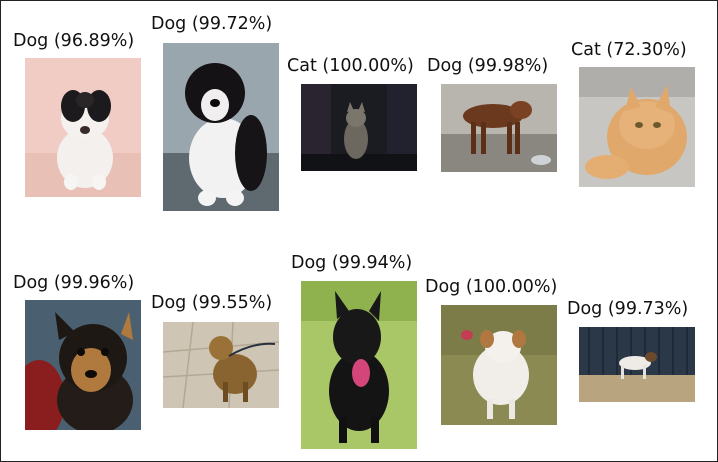 The width and height of the screenshot is (718, 462). I want to click on prediction-label: Cat (72.30%), so click(629, 50).